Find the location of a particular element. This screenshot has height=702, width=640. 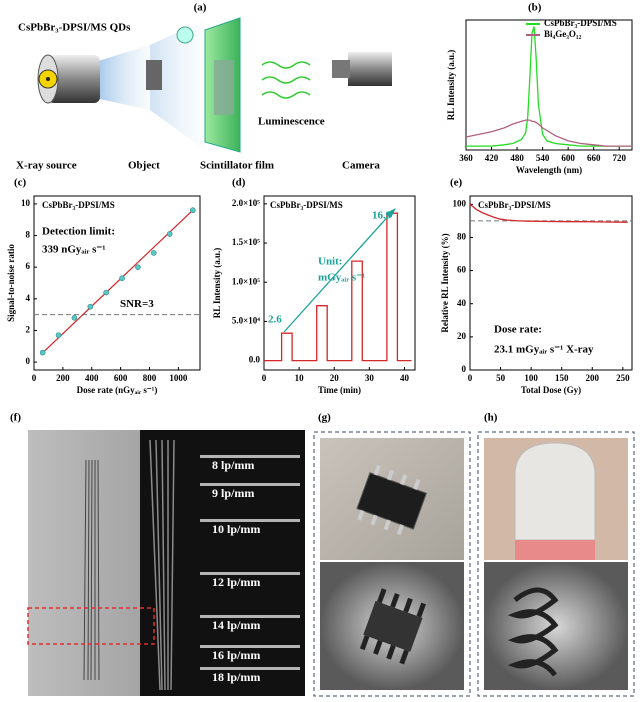

panel-label: (f) is located at coordinates (15, 418).